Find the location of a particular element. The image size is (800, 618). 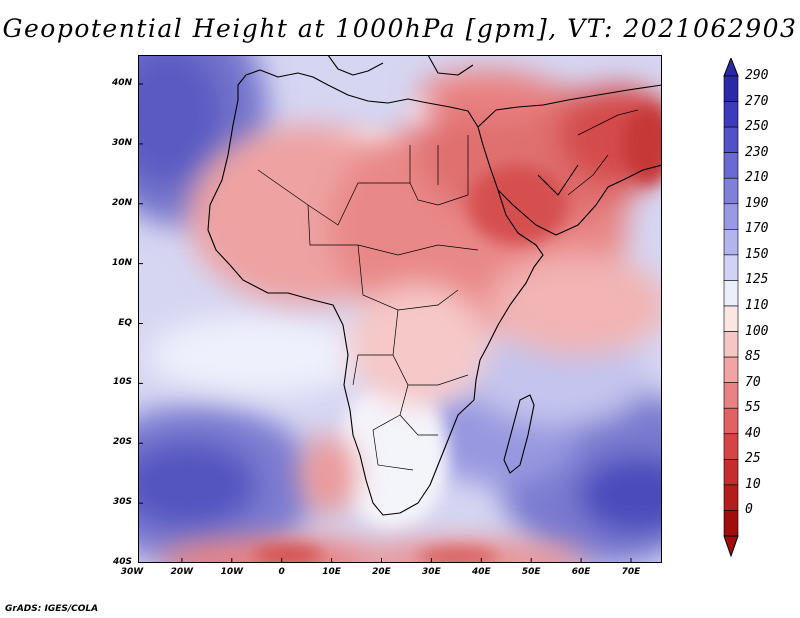

lon-label: 40E is located at coordinates (481, 572).